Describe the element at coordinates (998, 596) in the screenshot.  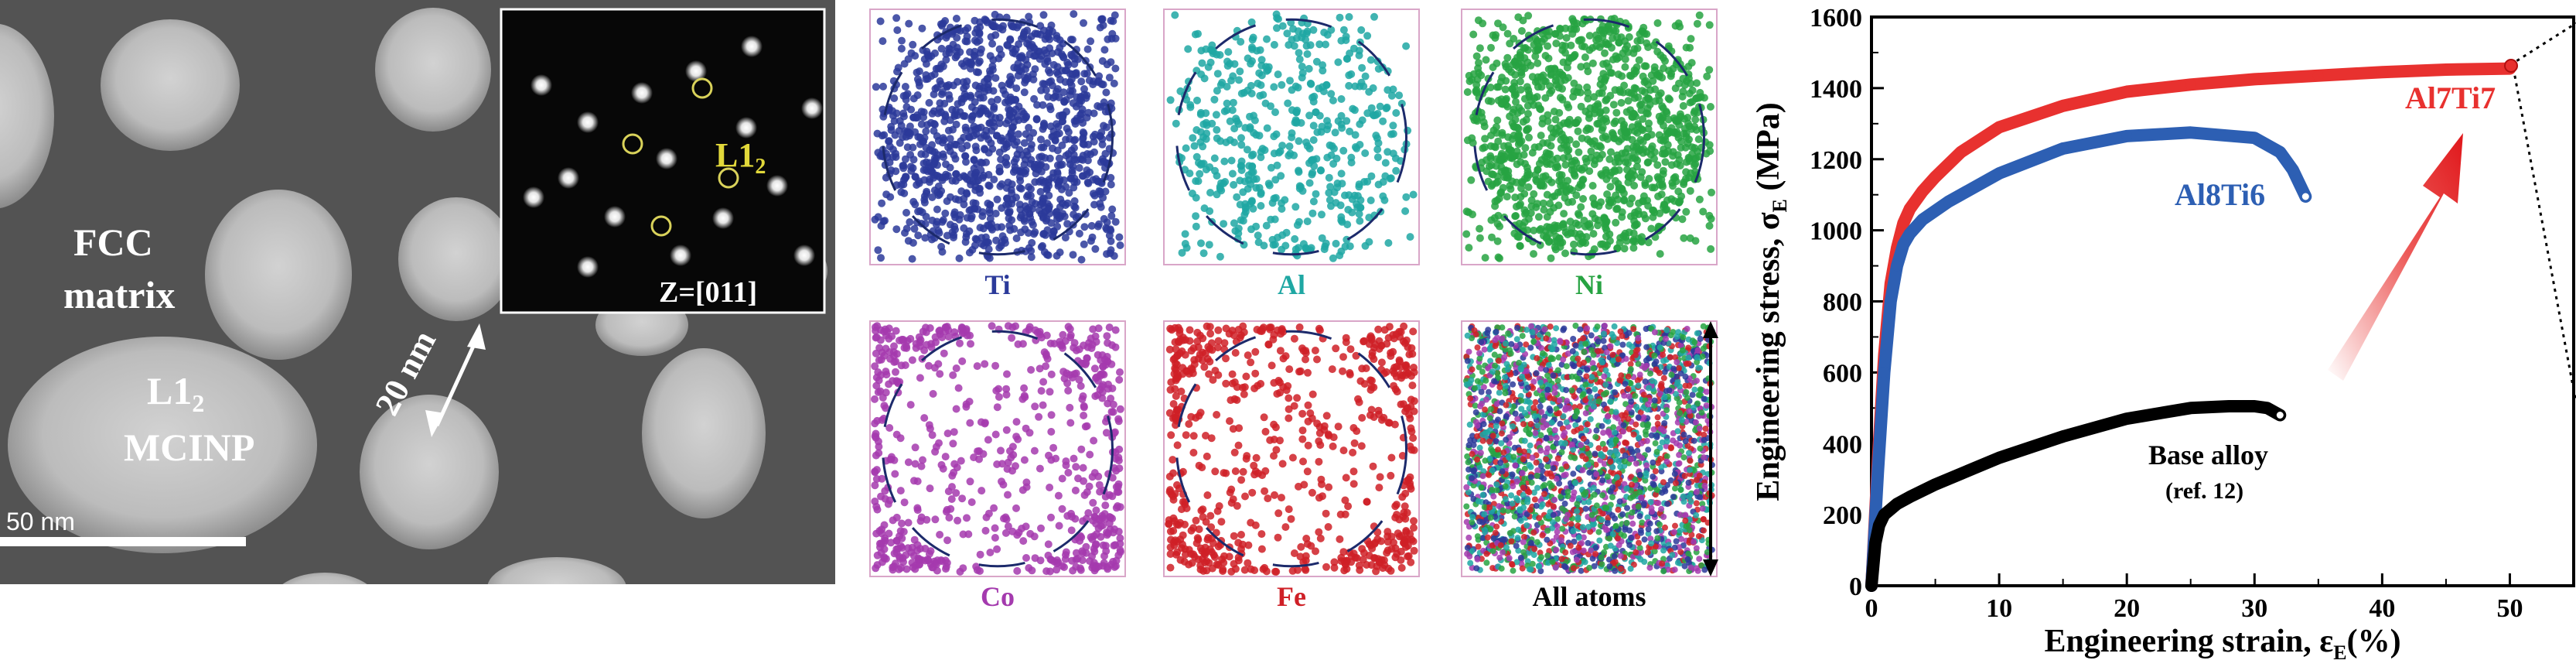
I see `apt-label: Co` at that location.